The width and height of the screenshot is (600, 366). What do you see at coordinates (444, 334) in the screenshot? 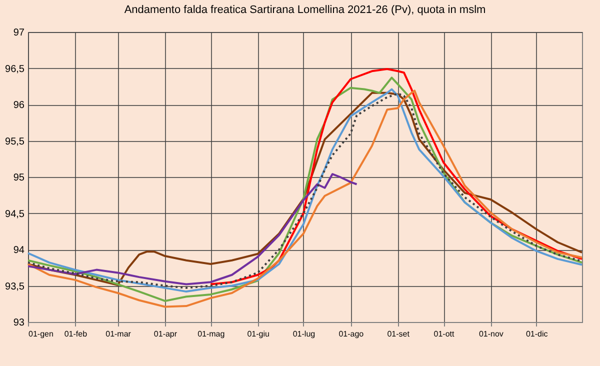
I see `x-tick-label: 01-ott` at bounding box center [444, 334].